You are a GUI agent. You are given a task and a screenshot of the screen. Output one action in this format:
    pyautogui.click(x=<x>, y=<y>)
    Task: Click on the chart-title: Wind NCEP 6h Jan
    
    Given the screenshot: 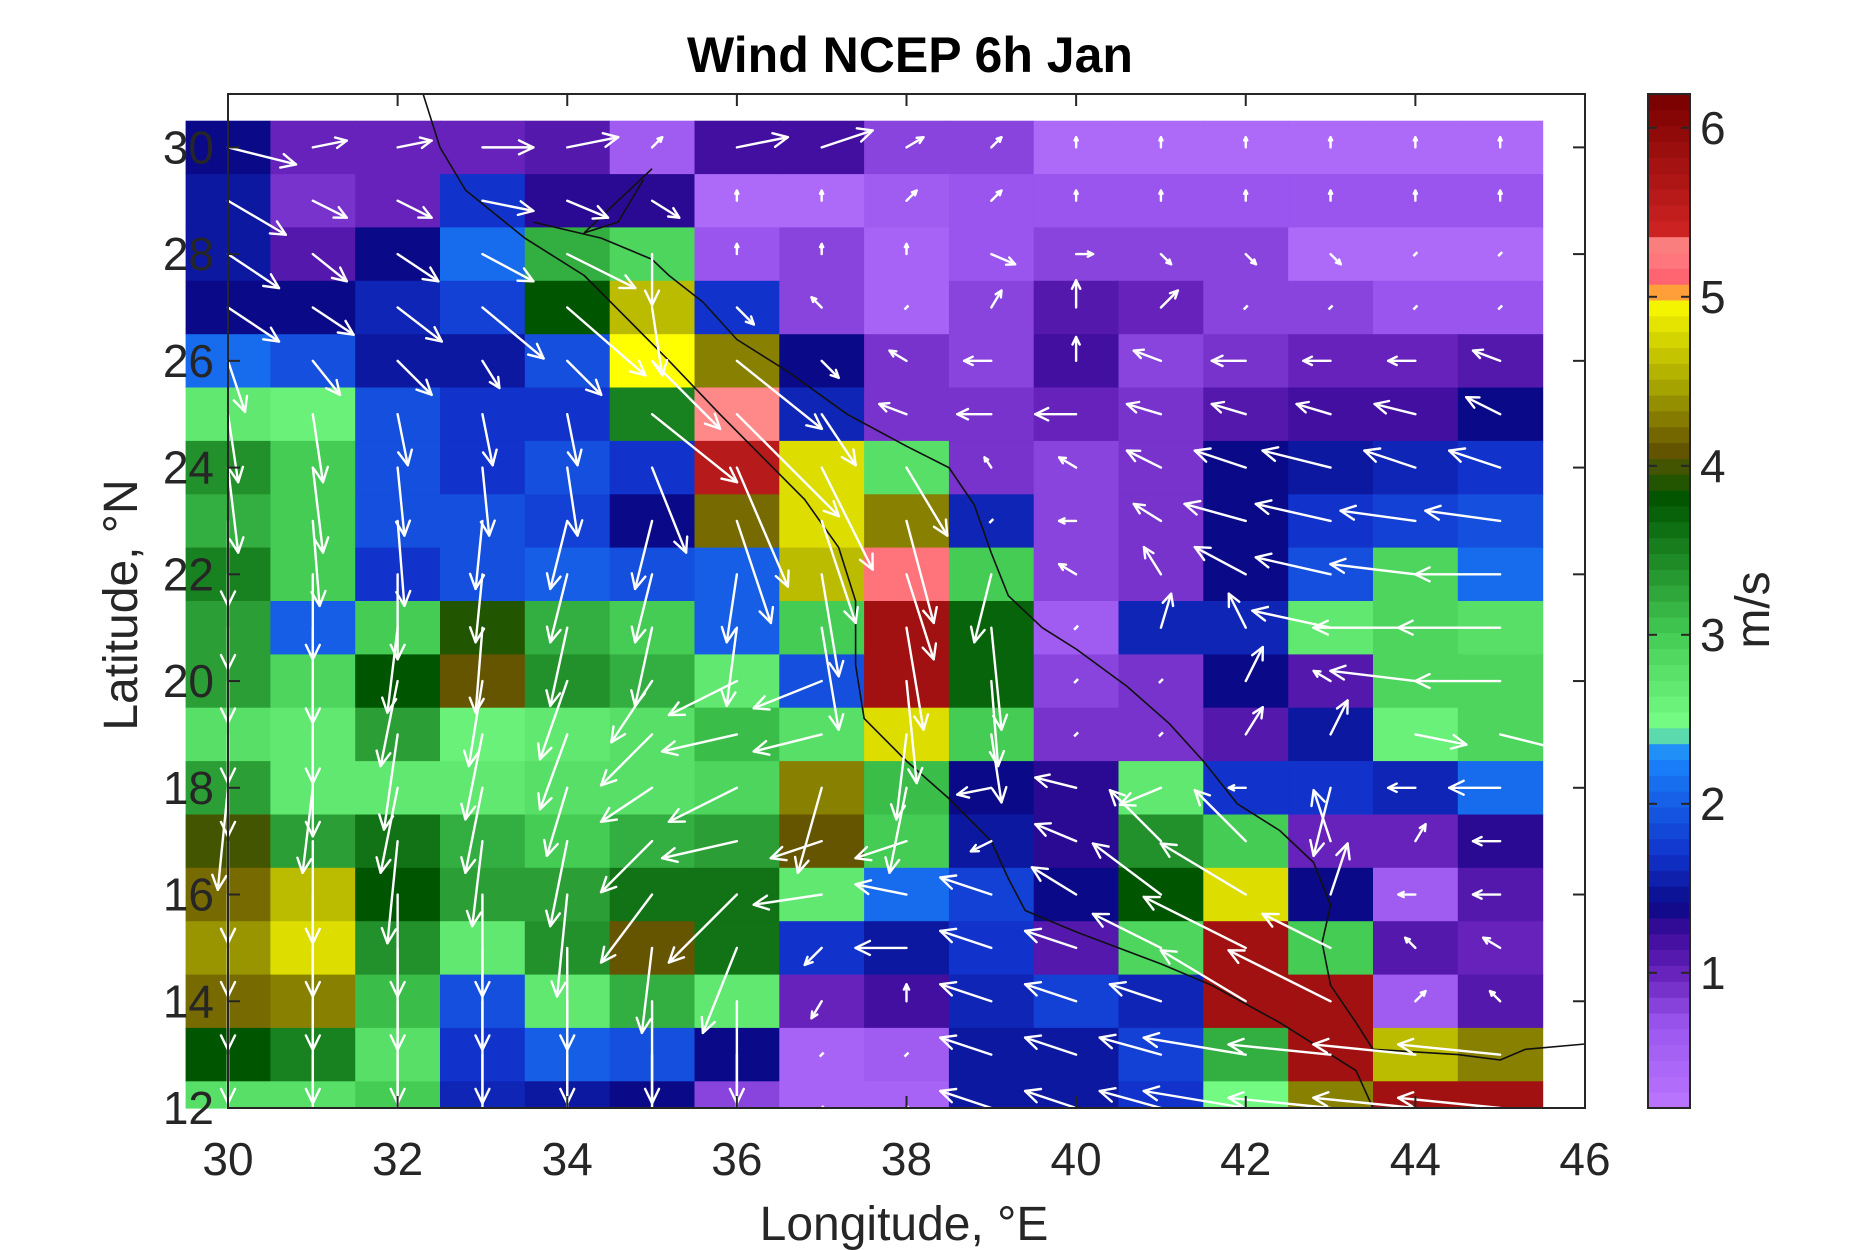 What is the action you would take?
    pyautogui.click(x=910, y=55)
    